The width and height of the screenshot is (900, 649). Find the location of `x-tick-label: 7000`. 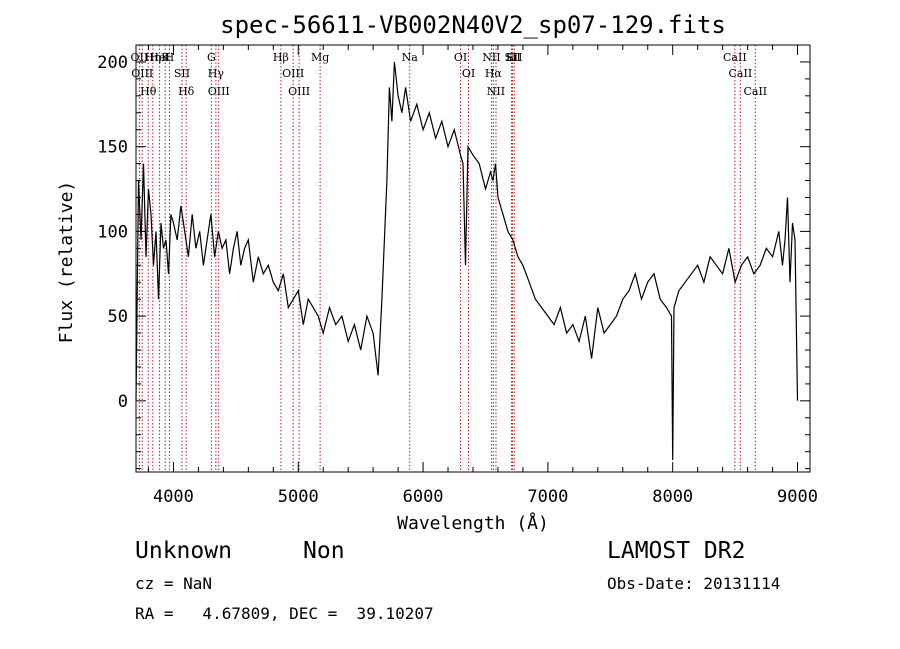

x-tick-label: 7000 is located at coordinates (547, 497).